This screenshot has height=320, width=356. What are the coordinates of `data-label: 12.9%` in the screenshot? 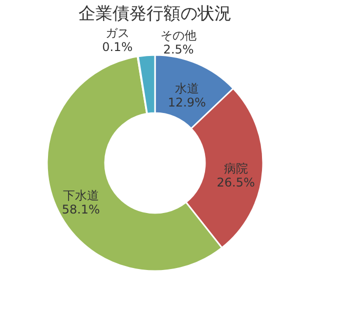 It's located at (187, 103).